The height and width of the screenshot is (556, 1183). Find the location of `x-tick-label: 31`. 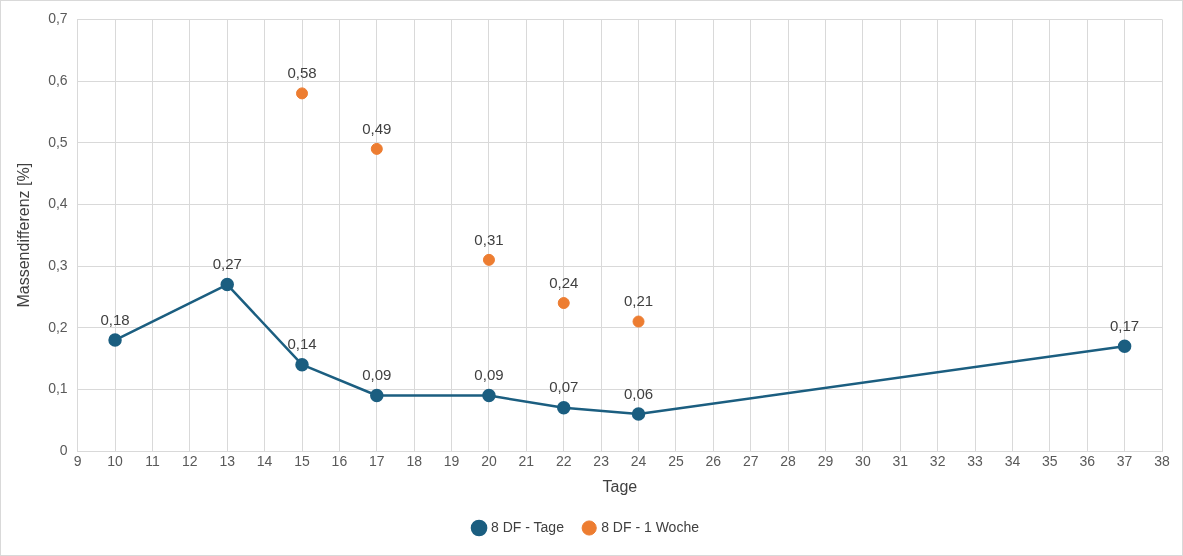

x-tick-label: 31 is located at coordinates (900, 461).